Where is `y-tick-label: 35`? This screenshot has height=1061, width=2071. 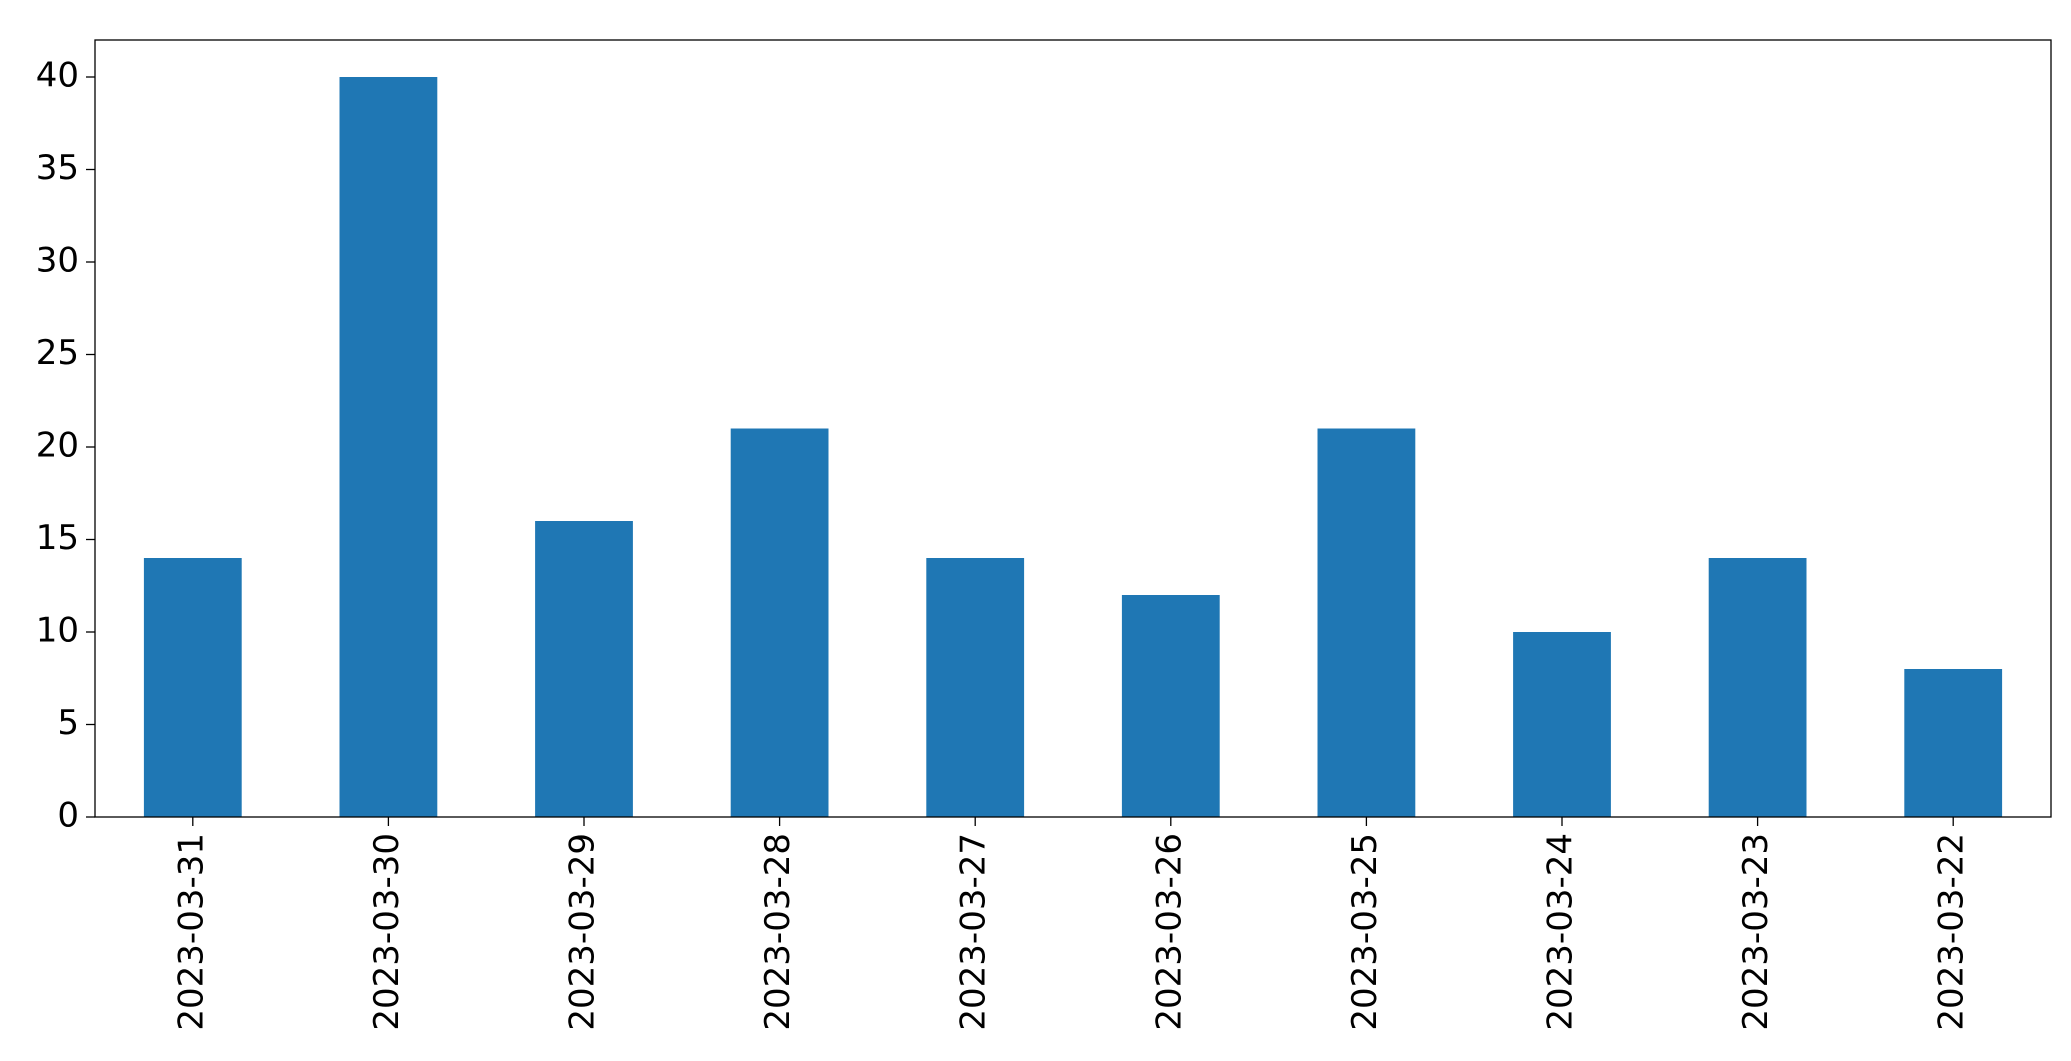
y-tick-label: 35 is located at coordinates (57, 168).